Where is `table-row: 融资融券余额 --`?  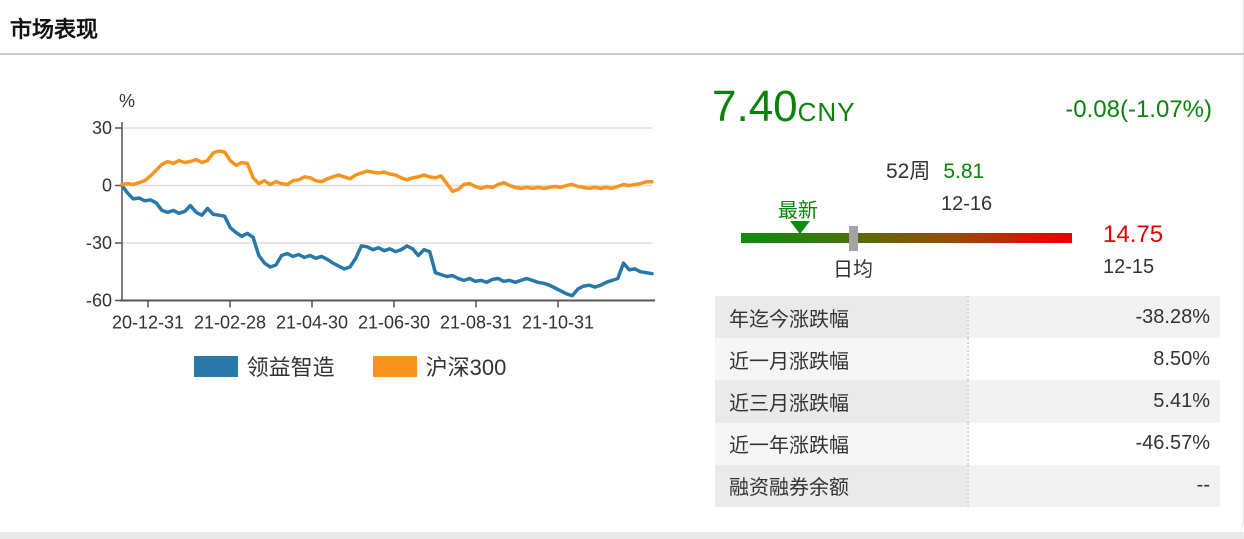 table-row: 融资融券余额 -- is located at coordinates (967, 485).